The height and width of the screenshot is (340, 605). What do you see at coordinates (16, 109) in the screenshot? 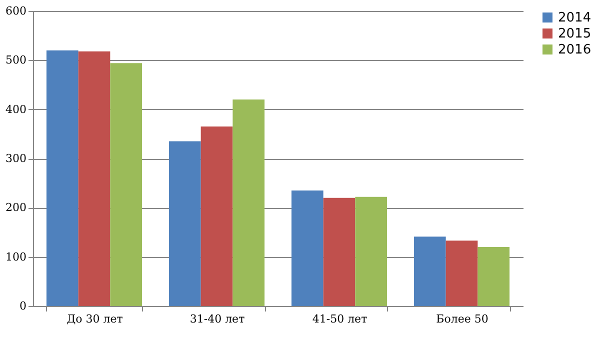
I see `y-tick-label: 400` at bounding box center [16, 109].